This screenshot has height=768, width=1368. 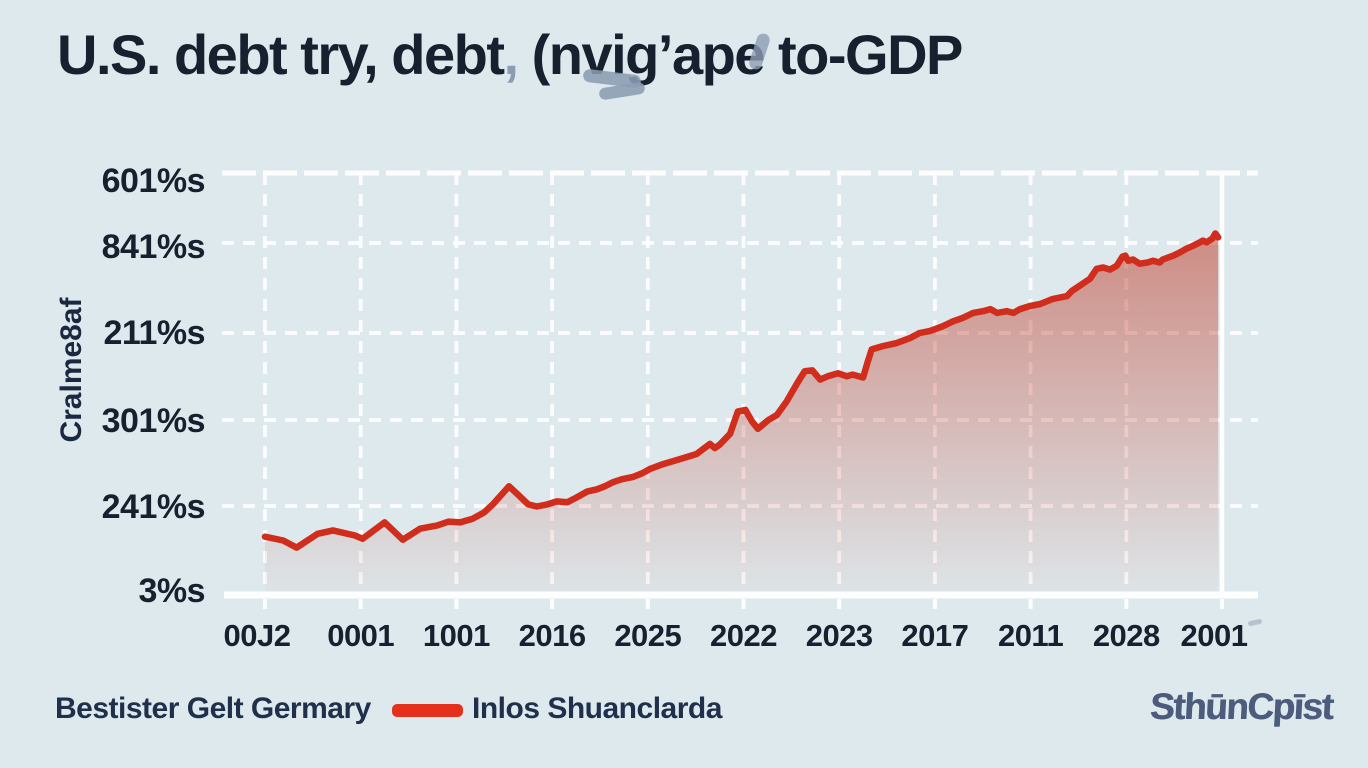 I want to click on y-tick-label: 841%s, so click(x=153, y=247).